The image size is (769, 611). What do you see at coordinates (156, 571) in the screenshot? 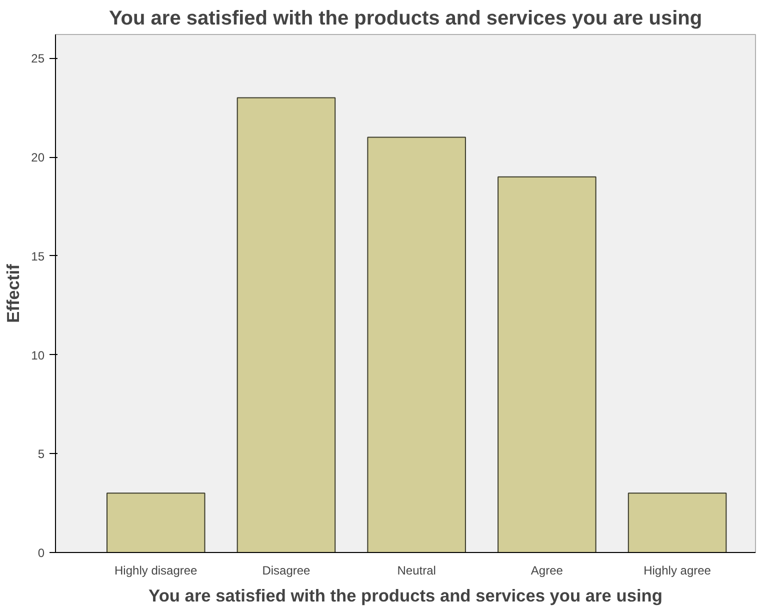
I see `x-tick-label: Highly disagree` at bounding box center [156, 571].